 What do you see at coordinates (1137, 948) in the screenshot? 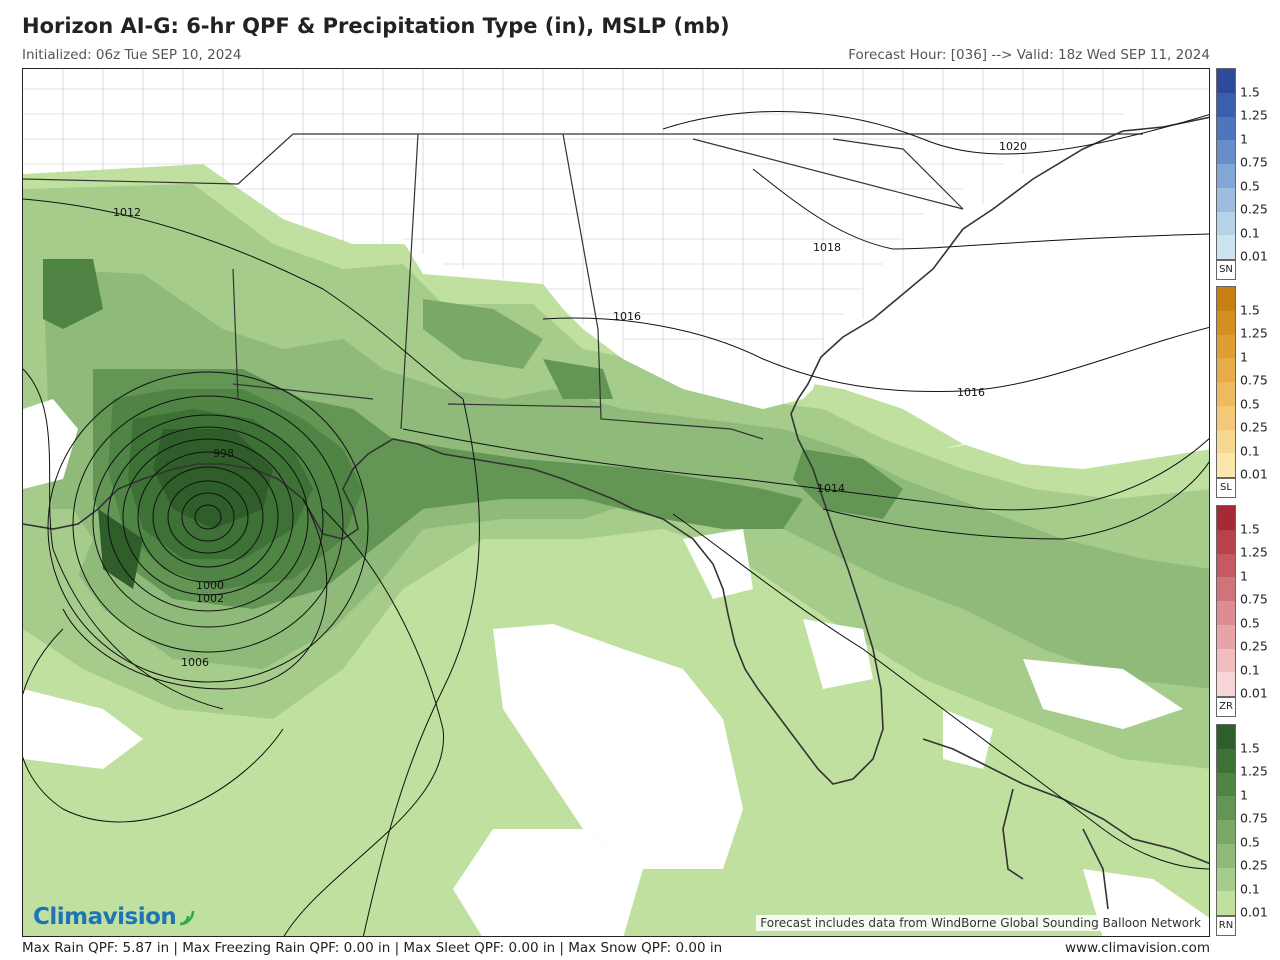
I see `website-link: www.climavision.com` at bounding box center [1137, 948].